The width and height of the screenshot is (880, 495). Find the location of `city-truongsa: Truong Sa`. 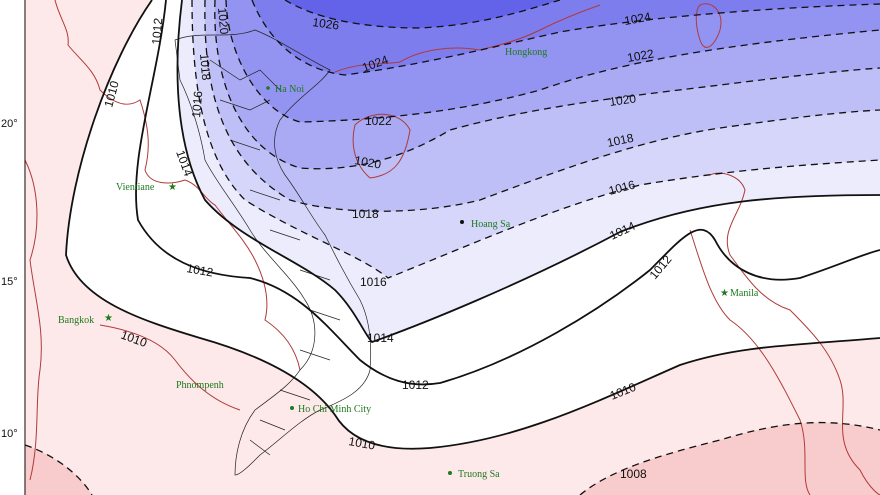

city-truongsa: Truong Sa is located at coordinates (479, 474).